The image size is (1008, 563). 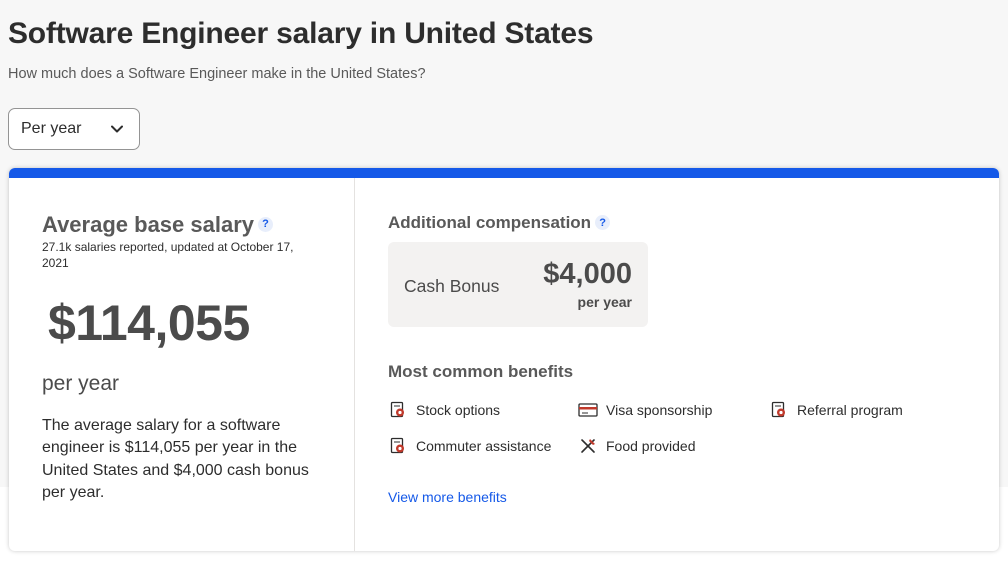 What do you see at coordinates (398, 410) in the screenshot?
I see `stock-options-icon` at bounding box center [398, 410].